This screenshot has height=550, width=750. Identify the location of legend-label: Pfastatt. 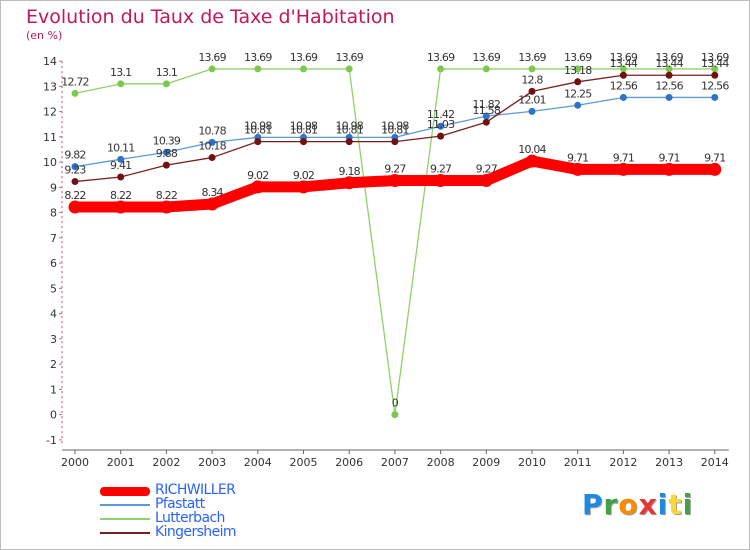
(180, 504).